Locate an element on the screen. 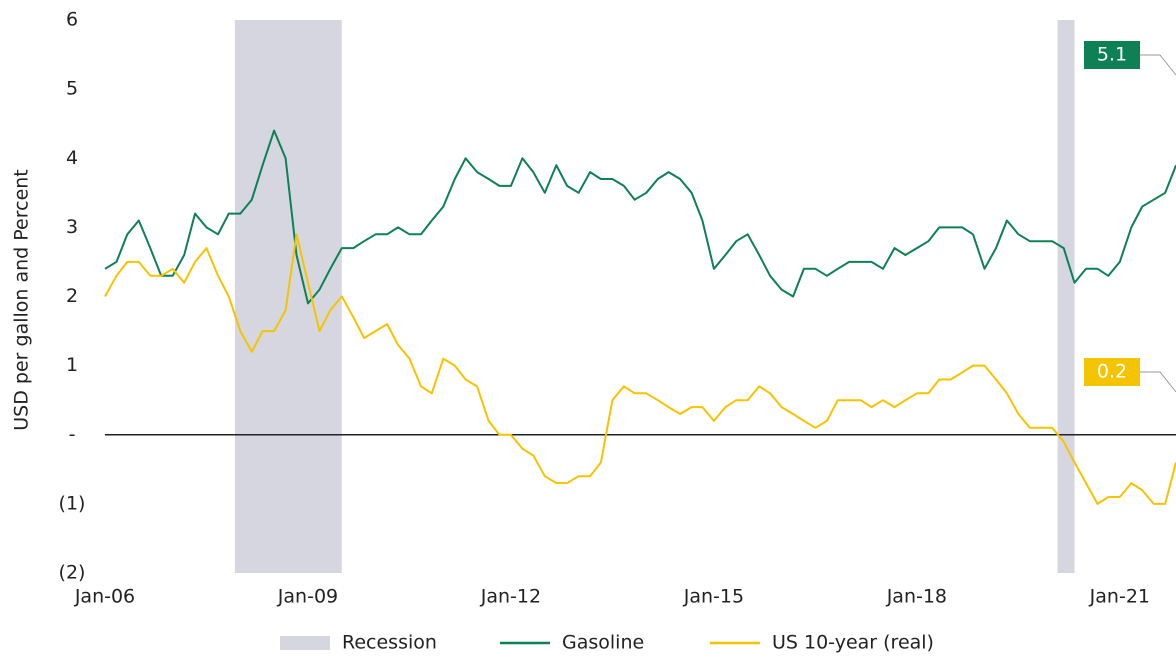  annotation-label: 0.2 is located at coordinates (1112, 372).